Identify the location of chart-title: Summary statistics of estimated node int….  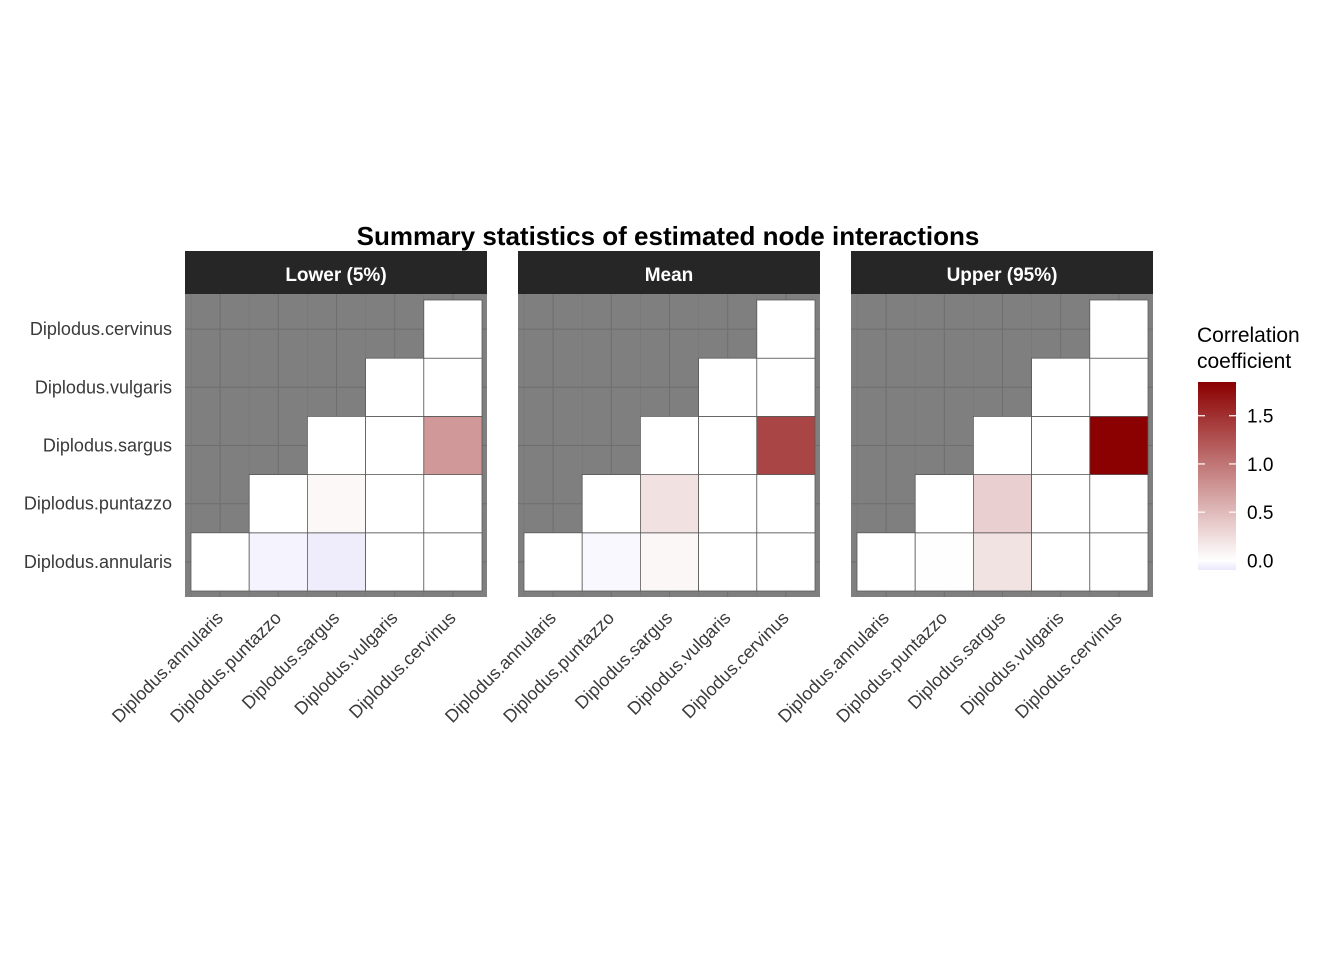
(668, 236).